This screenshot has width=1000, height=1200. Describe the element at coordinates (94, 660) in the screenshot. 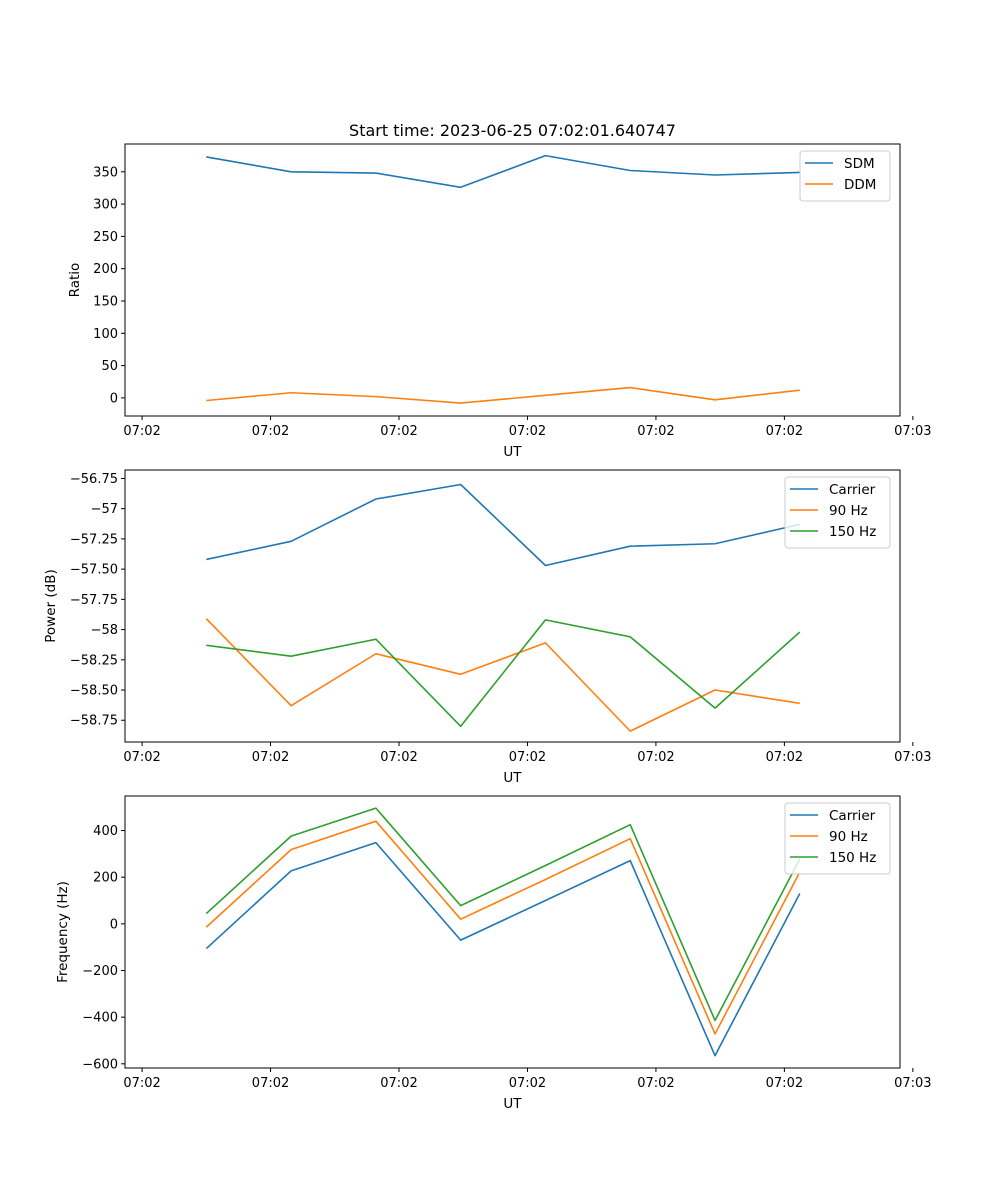

I see `y-tick-label: −58.25` at that location.